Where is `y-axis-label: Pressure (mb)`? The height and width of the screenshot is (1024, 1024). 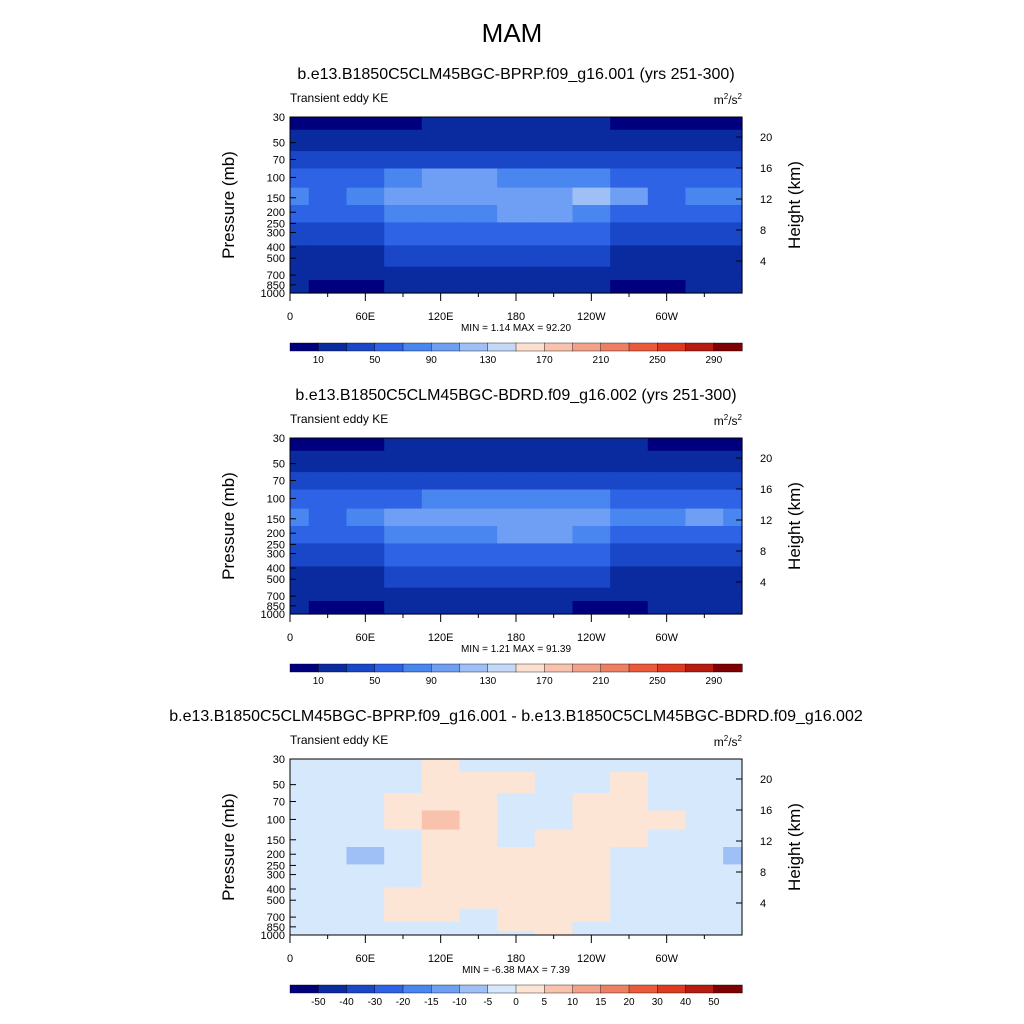
y-axis-label: Pressure (mb) is located at coordinates (228, 205).